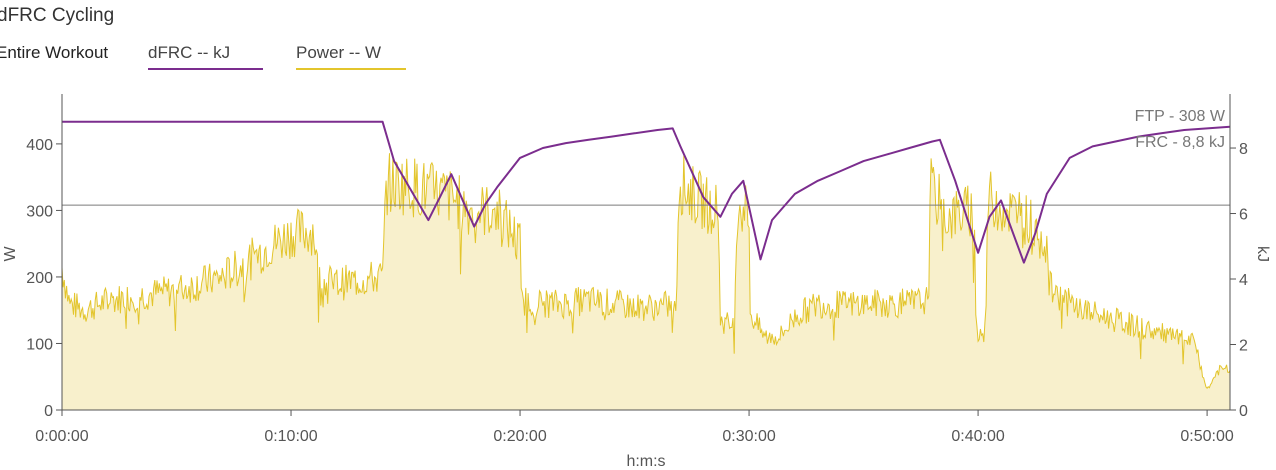  What do you see at coordinates (57, 15) in the screenshot?
I see `chart-title: dFRC Cycling` at bounding box center [57, 15].